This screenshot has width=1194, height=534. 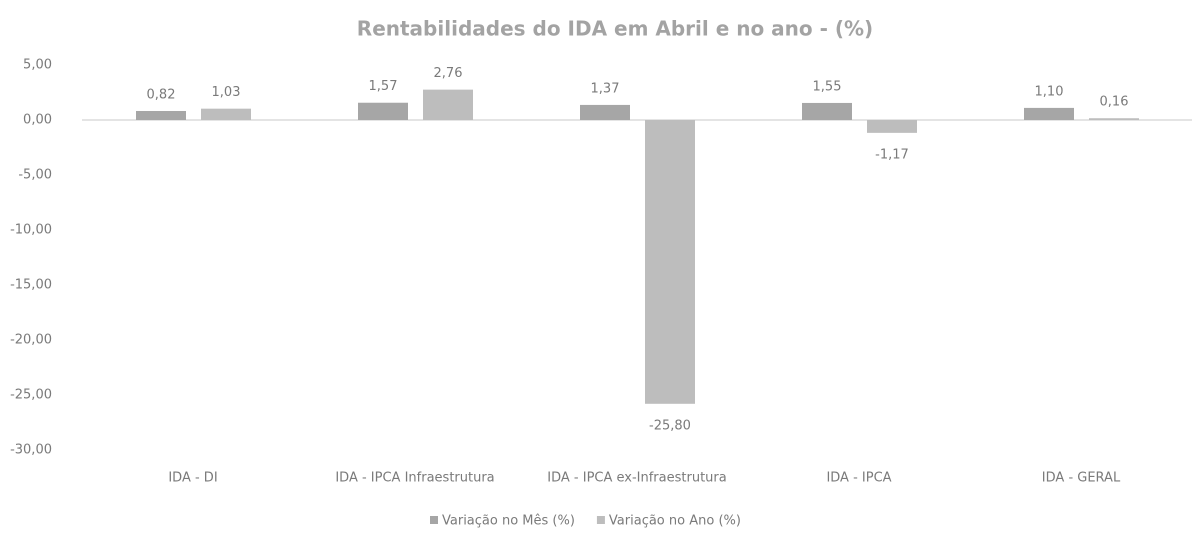 What do you see at coordinates (161, 94) in the screenshot?
I see `data-label: 0,82` at bounding box center [161, 94].